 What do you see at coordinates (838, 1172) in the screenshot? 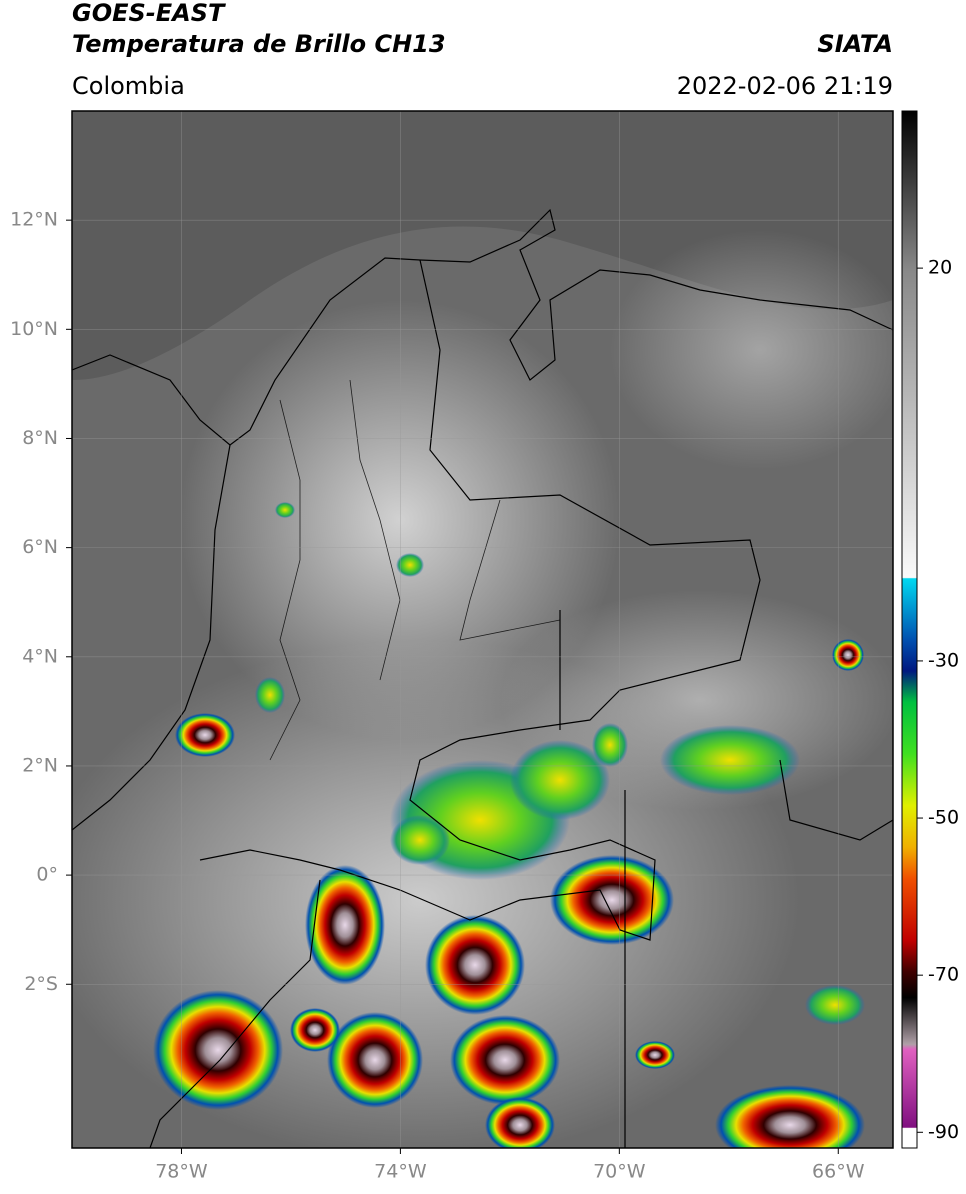
I see `lon-tick-label: 66°W` at bounding box center [838, 1172].